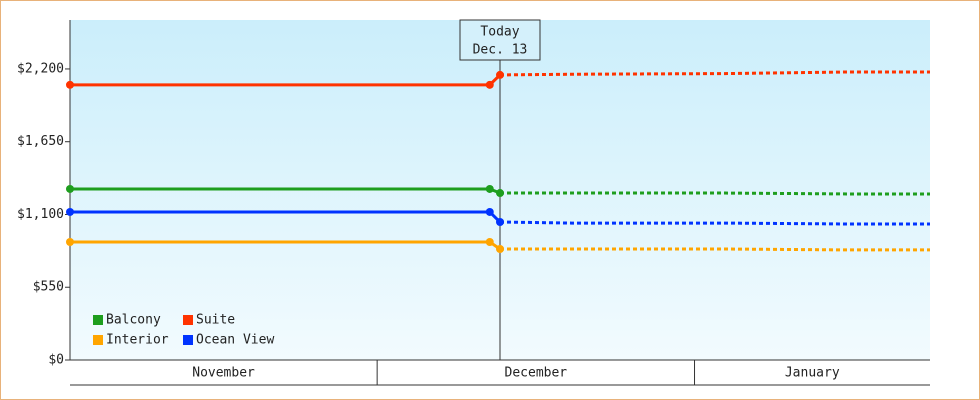  I want to click on y-tick-label: $1,650, so click(40, 141).